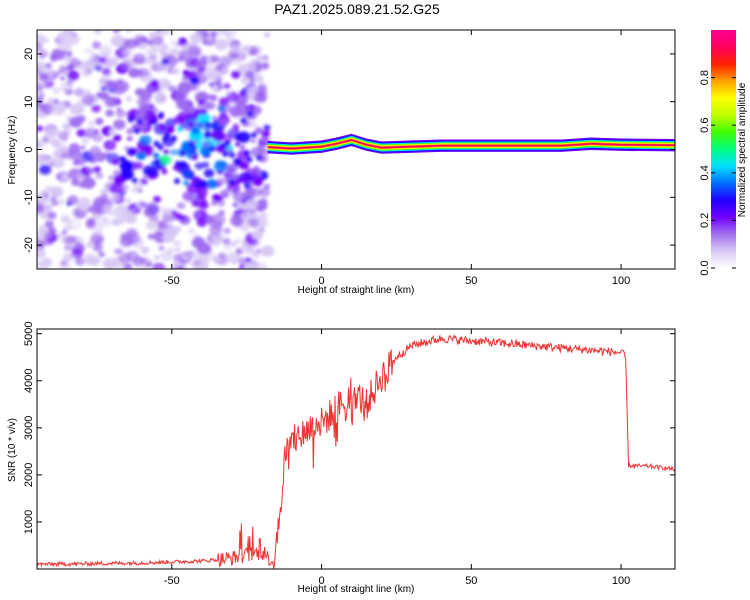 This screenshot has width=750, height=600. What do you see at coordinates (29, 102) in the screenshot?
I see `spectrogram-y-tick-label: 10` at bounding box center [29, 102].